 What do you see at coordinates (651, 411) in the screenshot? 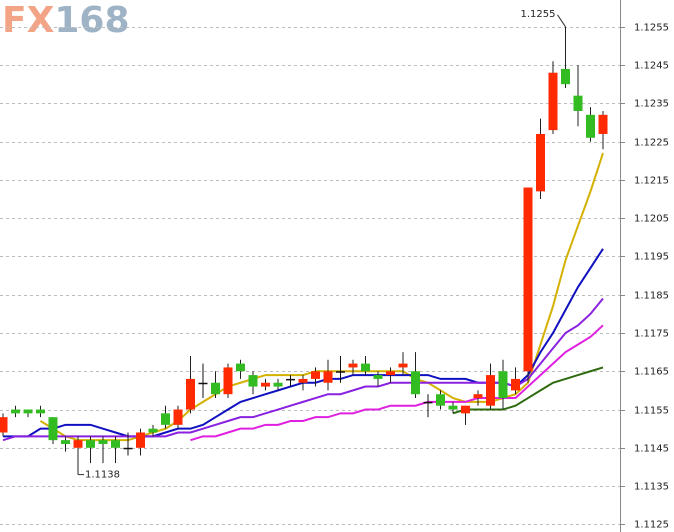
I see `y-tick-label: 1.1155` at bounding box center [651, 411].